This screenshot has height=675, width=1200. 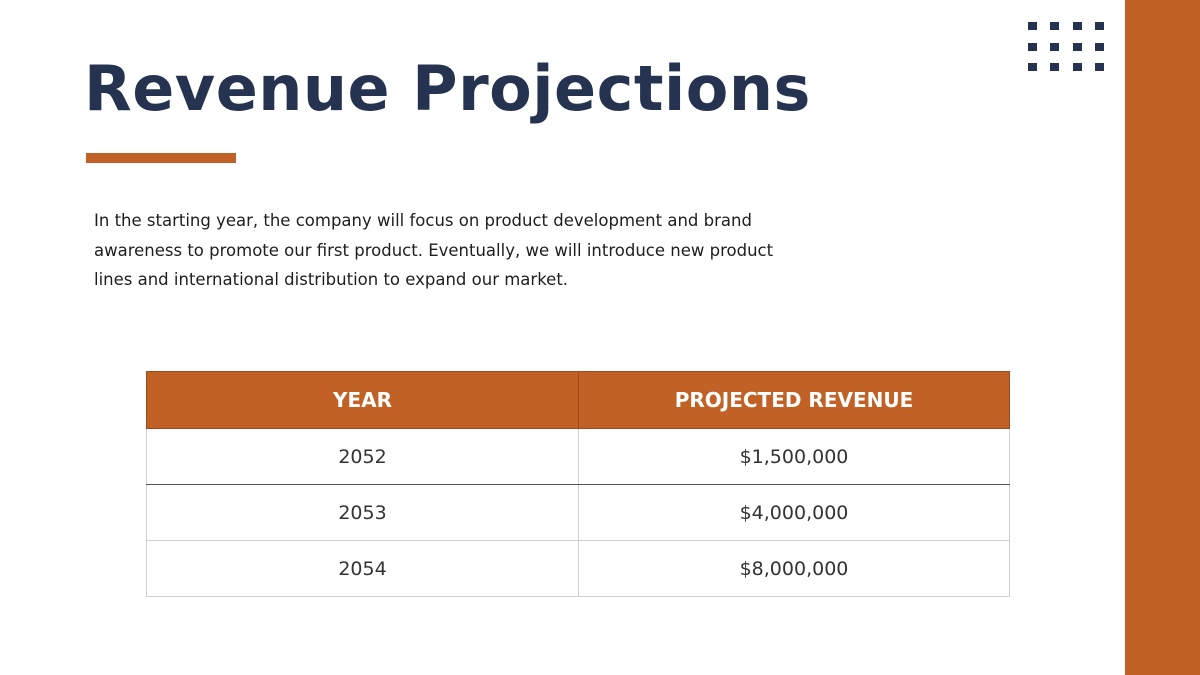 I want to click on dot-grid, so click(x=1066, y=46).